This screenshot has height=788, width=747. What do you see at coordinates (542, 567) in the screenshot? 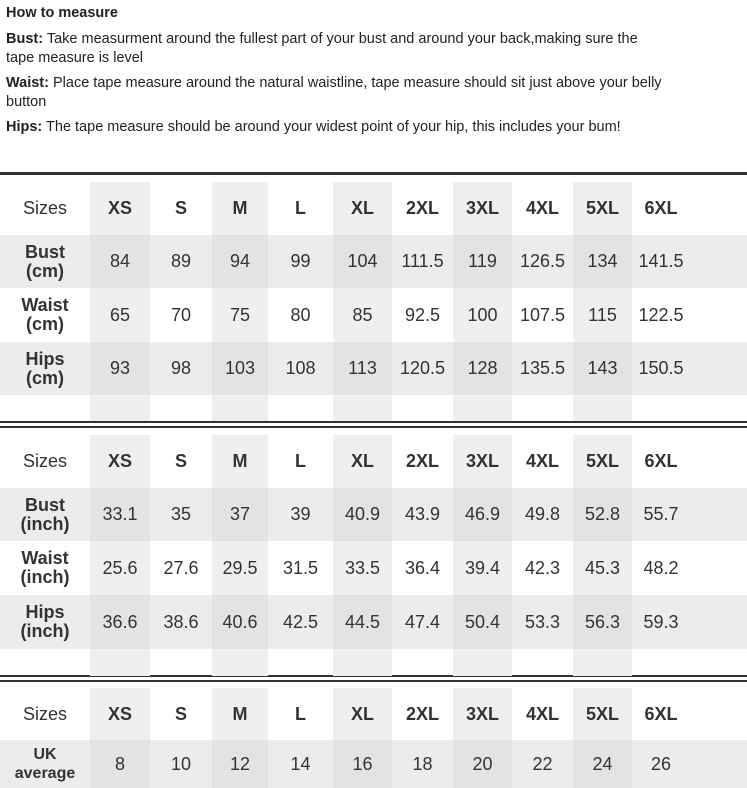
I see `value-cell: 42.3` at bounding box center [542, 567].